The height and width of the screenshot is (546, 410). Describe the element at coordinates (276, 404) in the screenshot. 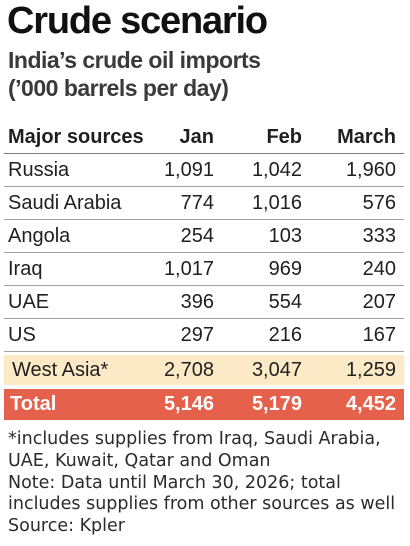

I see `value-feb: 5,179` at that location.